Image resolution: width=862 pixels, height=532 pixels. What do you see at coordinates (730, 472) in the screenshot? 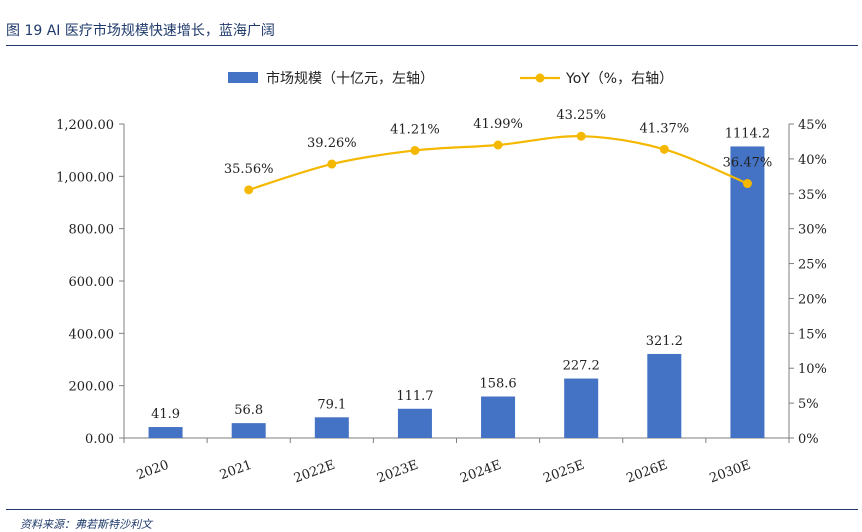
I see `x-tick-label: 2030E` at bounding box center [730, 472].